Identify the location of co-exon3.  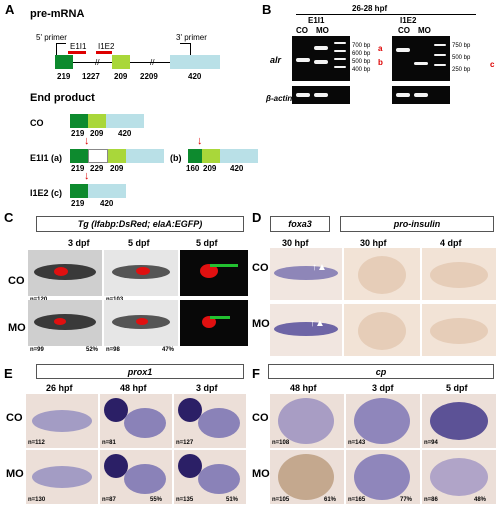
(125, 121).